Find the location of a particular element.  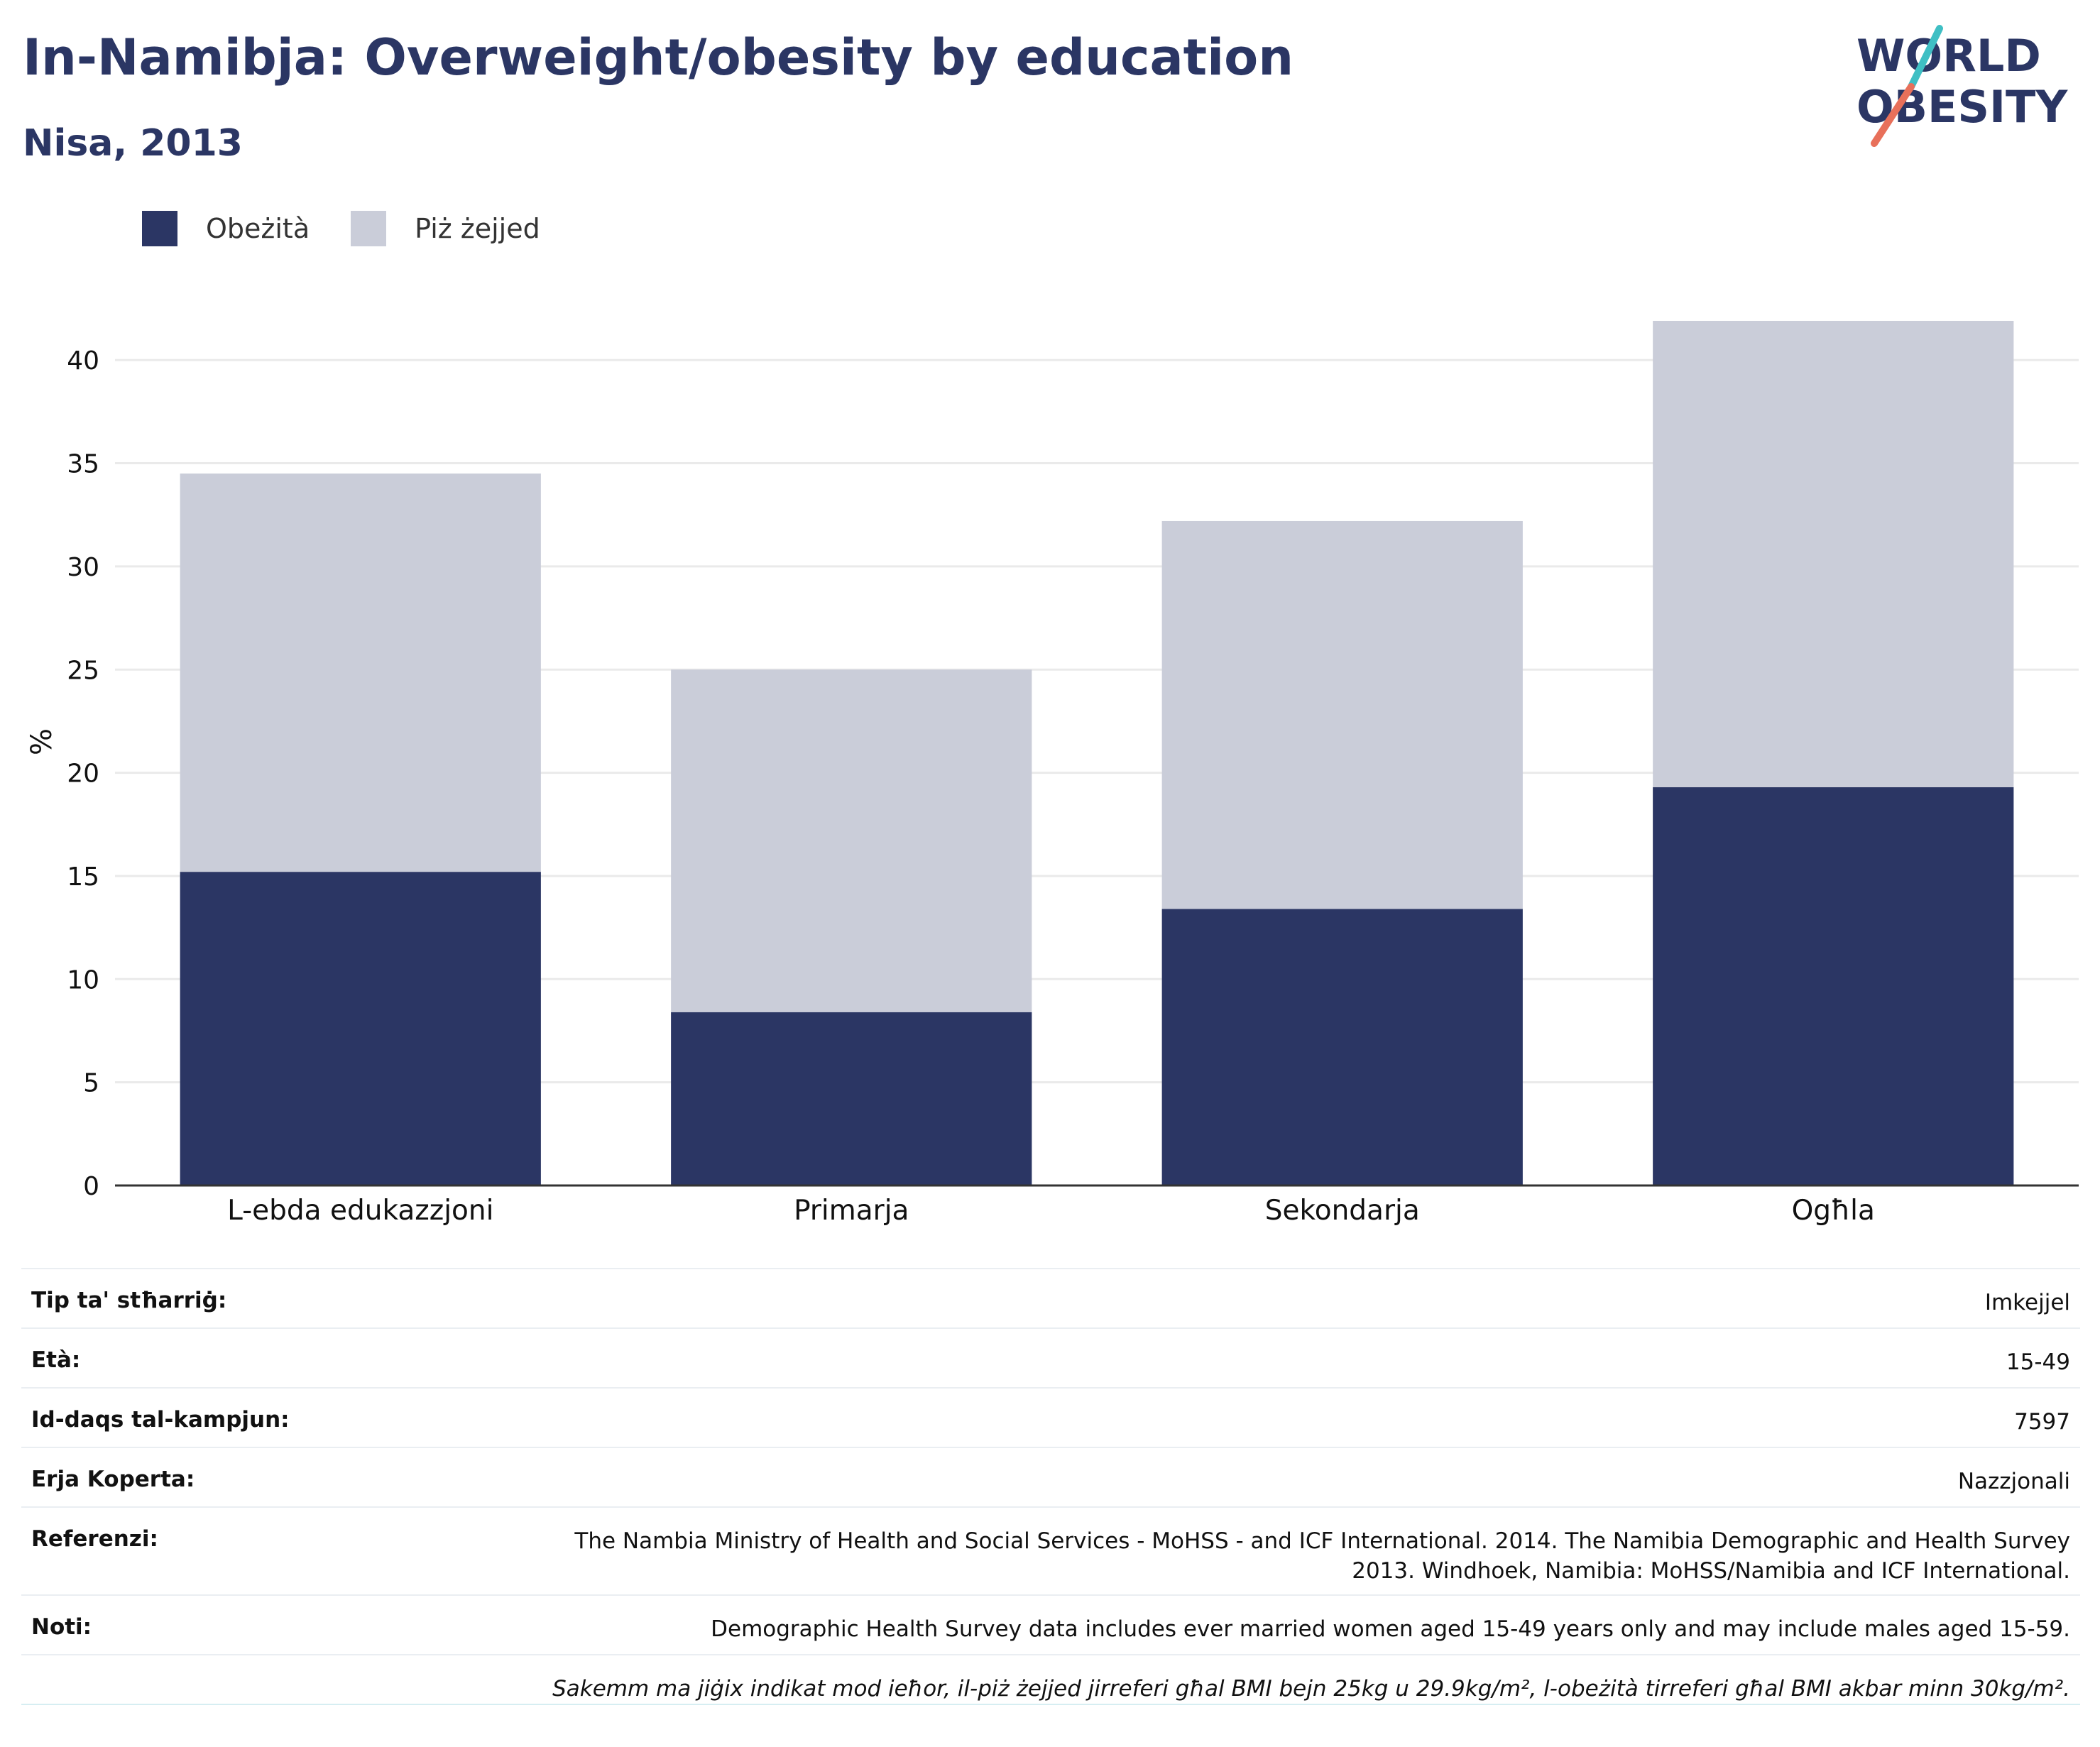

meta-value: Imkejjel is located at coordinates (2027, 1302).